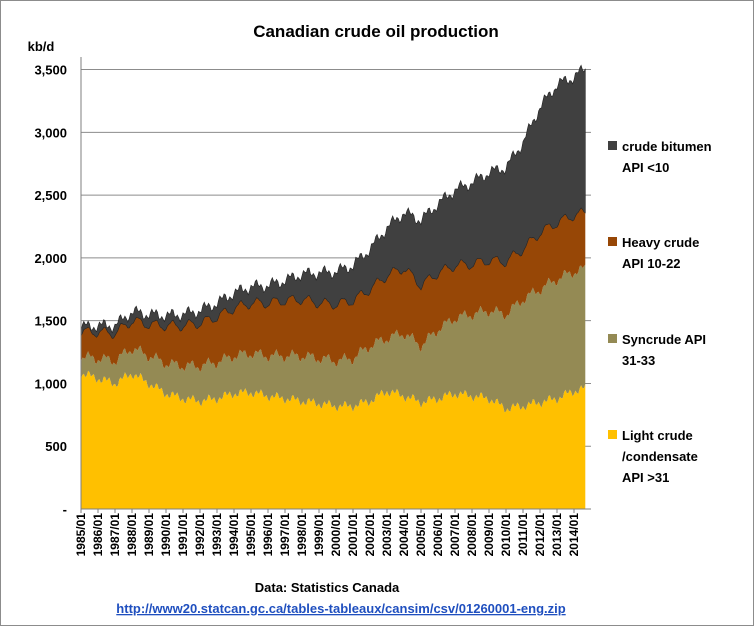 This screenshot has height=626, width=754. Describe the element at coordinates (200, 535) in the screenshot. I see `x-tick-label: 1992/01` at that location.